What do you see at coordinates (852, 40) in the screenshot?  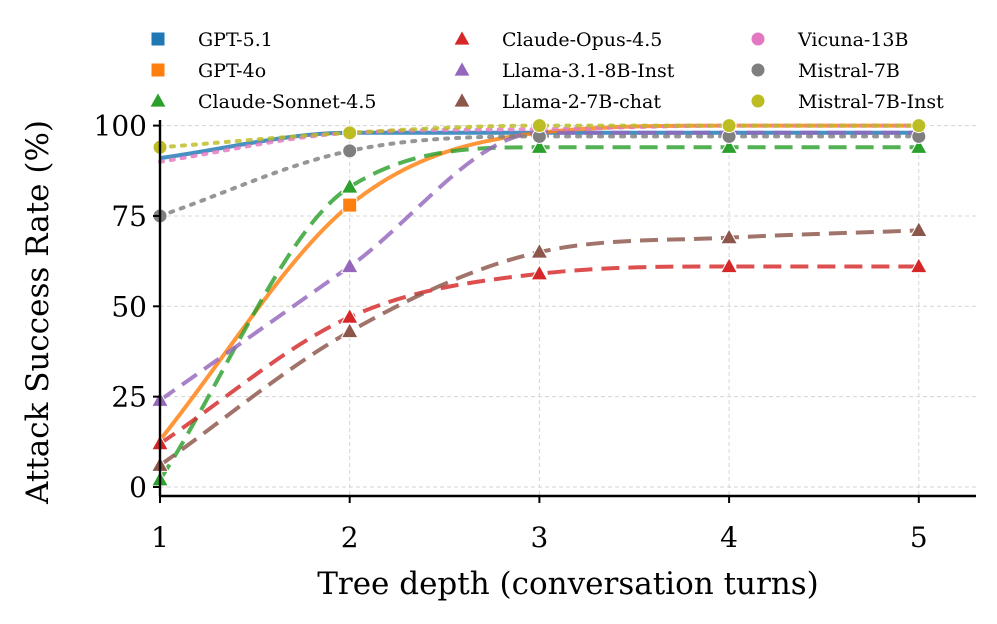 I see `legend-label: Vicuna-13B` at bounding box center [852, 40].